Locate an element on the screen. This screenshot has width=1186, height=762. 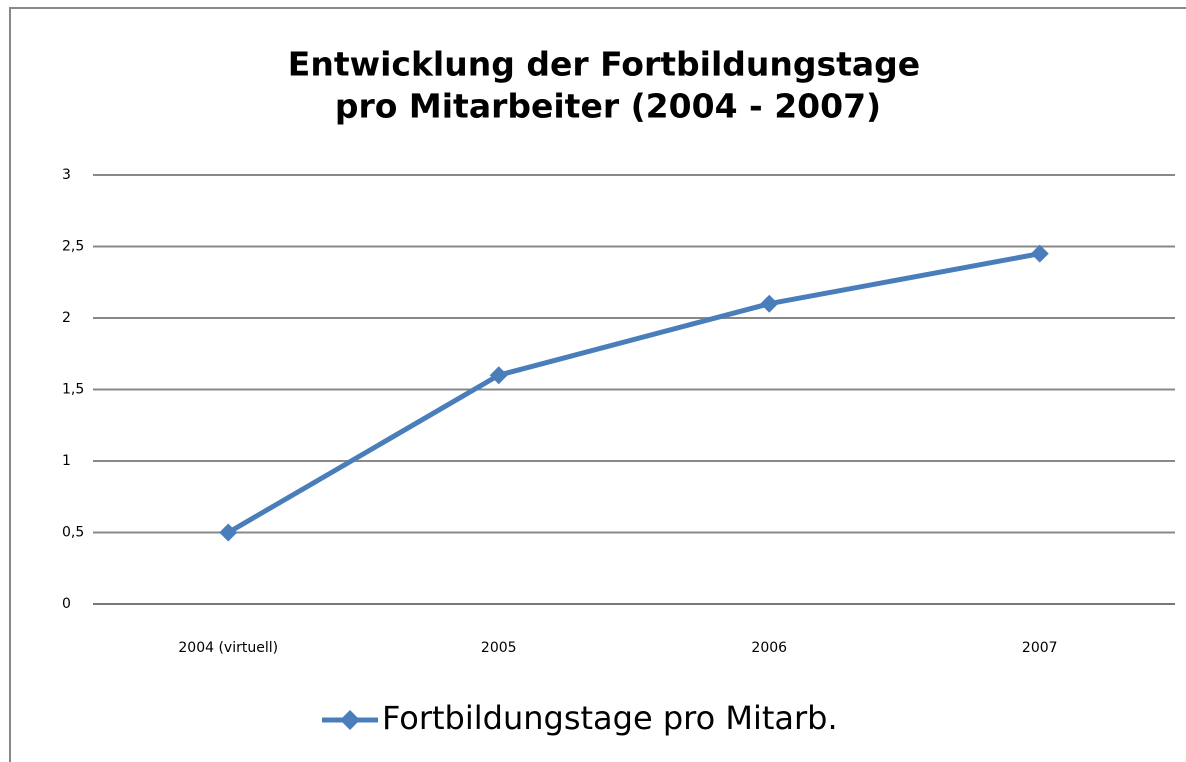
y-tick-label: 1 is located at coordinates (66, 461).